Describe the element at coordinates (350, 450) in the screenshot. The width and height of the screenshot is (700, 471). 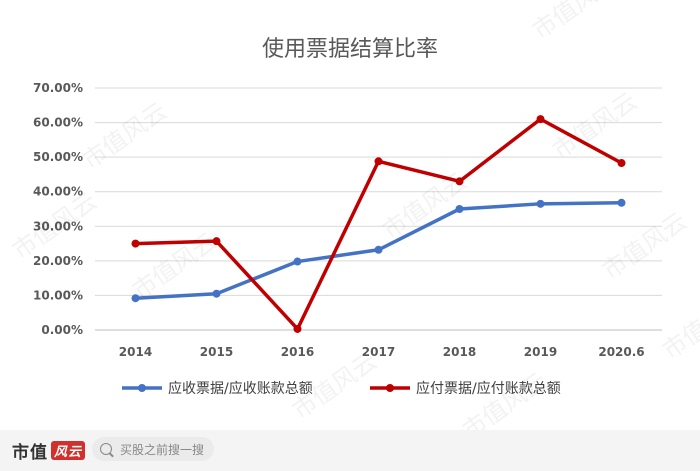
I see `footer-bar: 市值 风云 买股之前搜一搜` at that location.